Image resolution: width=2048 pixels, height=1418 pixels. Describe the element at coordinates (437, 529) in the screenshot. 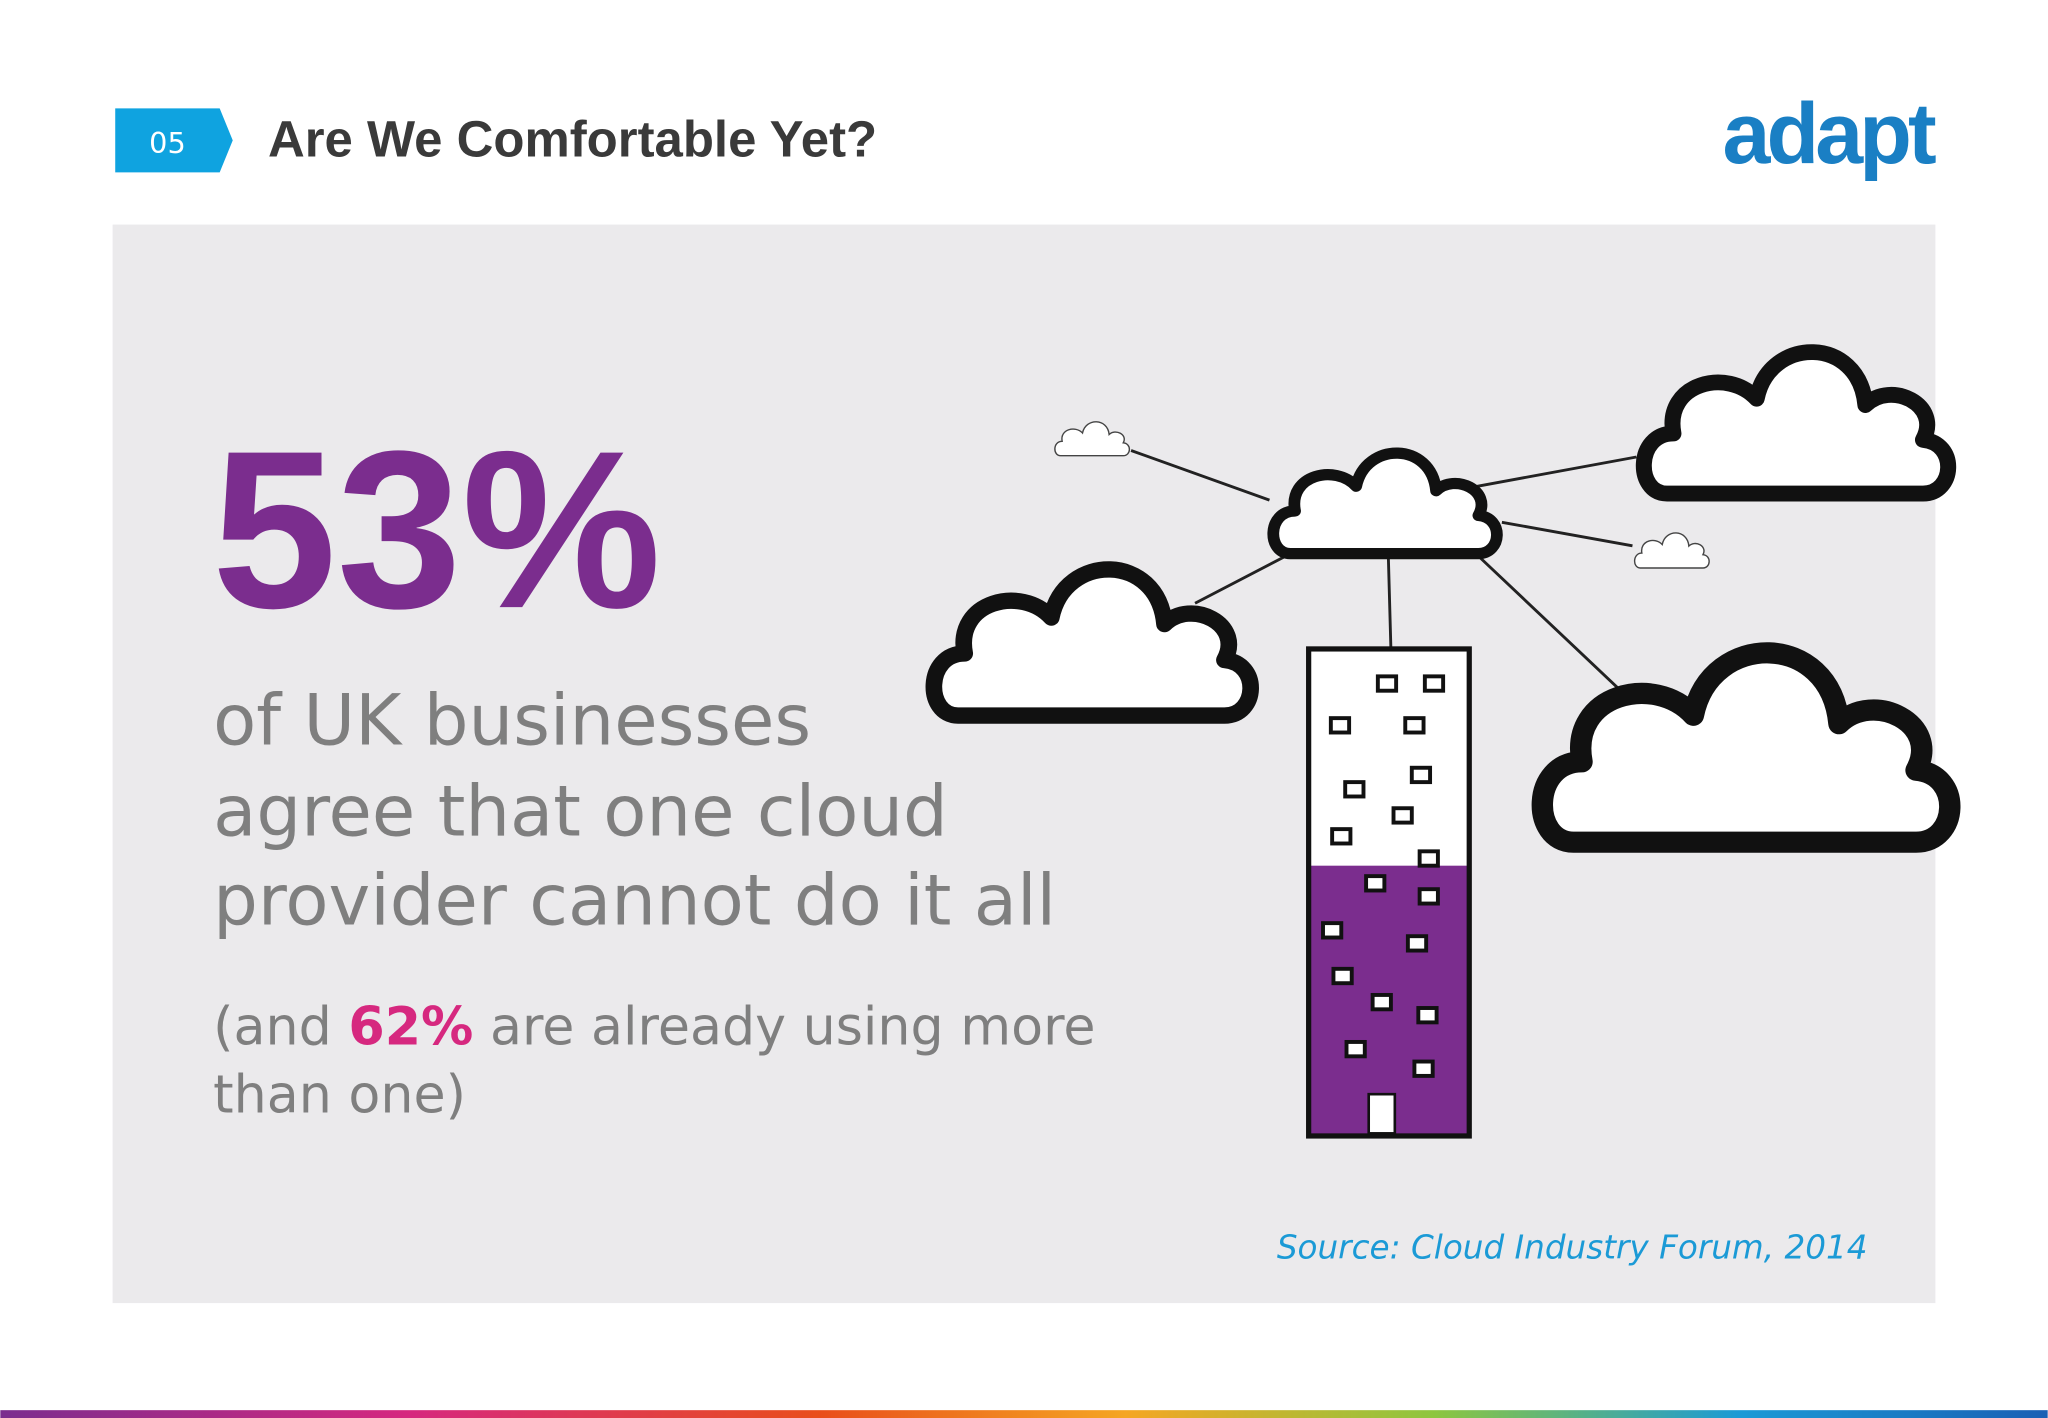

I see `big-stat: 53%` at that location.